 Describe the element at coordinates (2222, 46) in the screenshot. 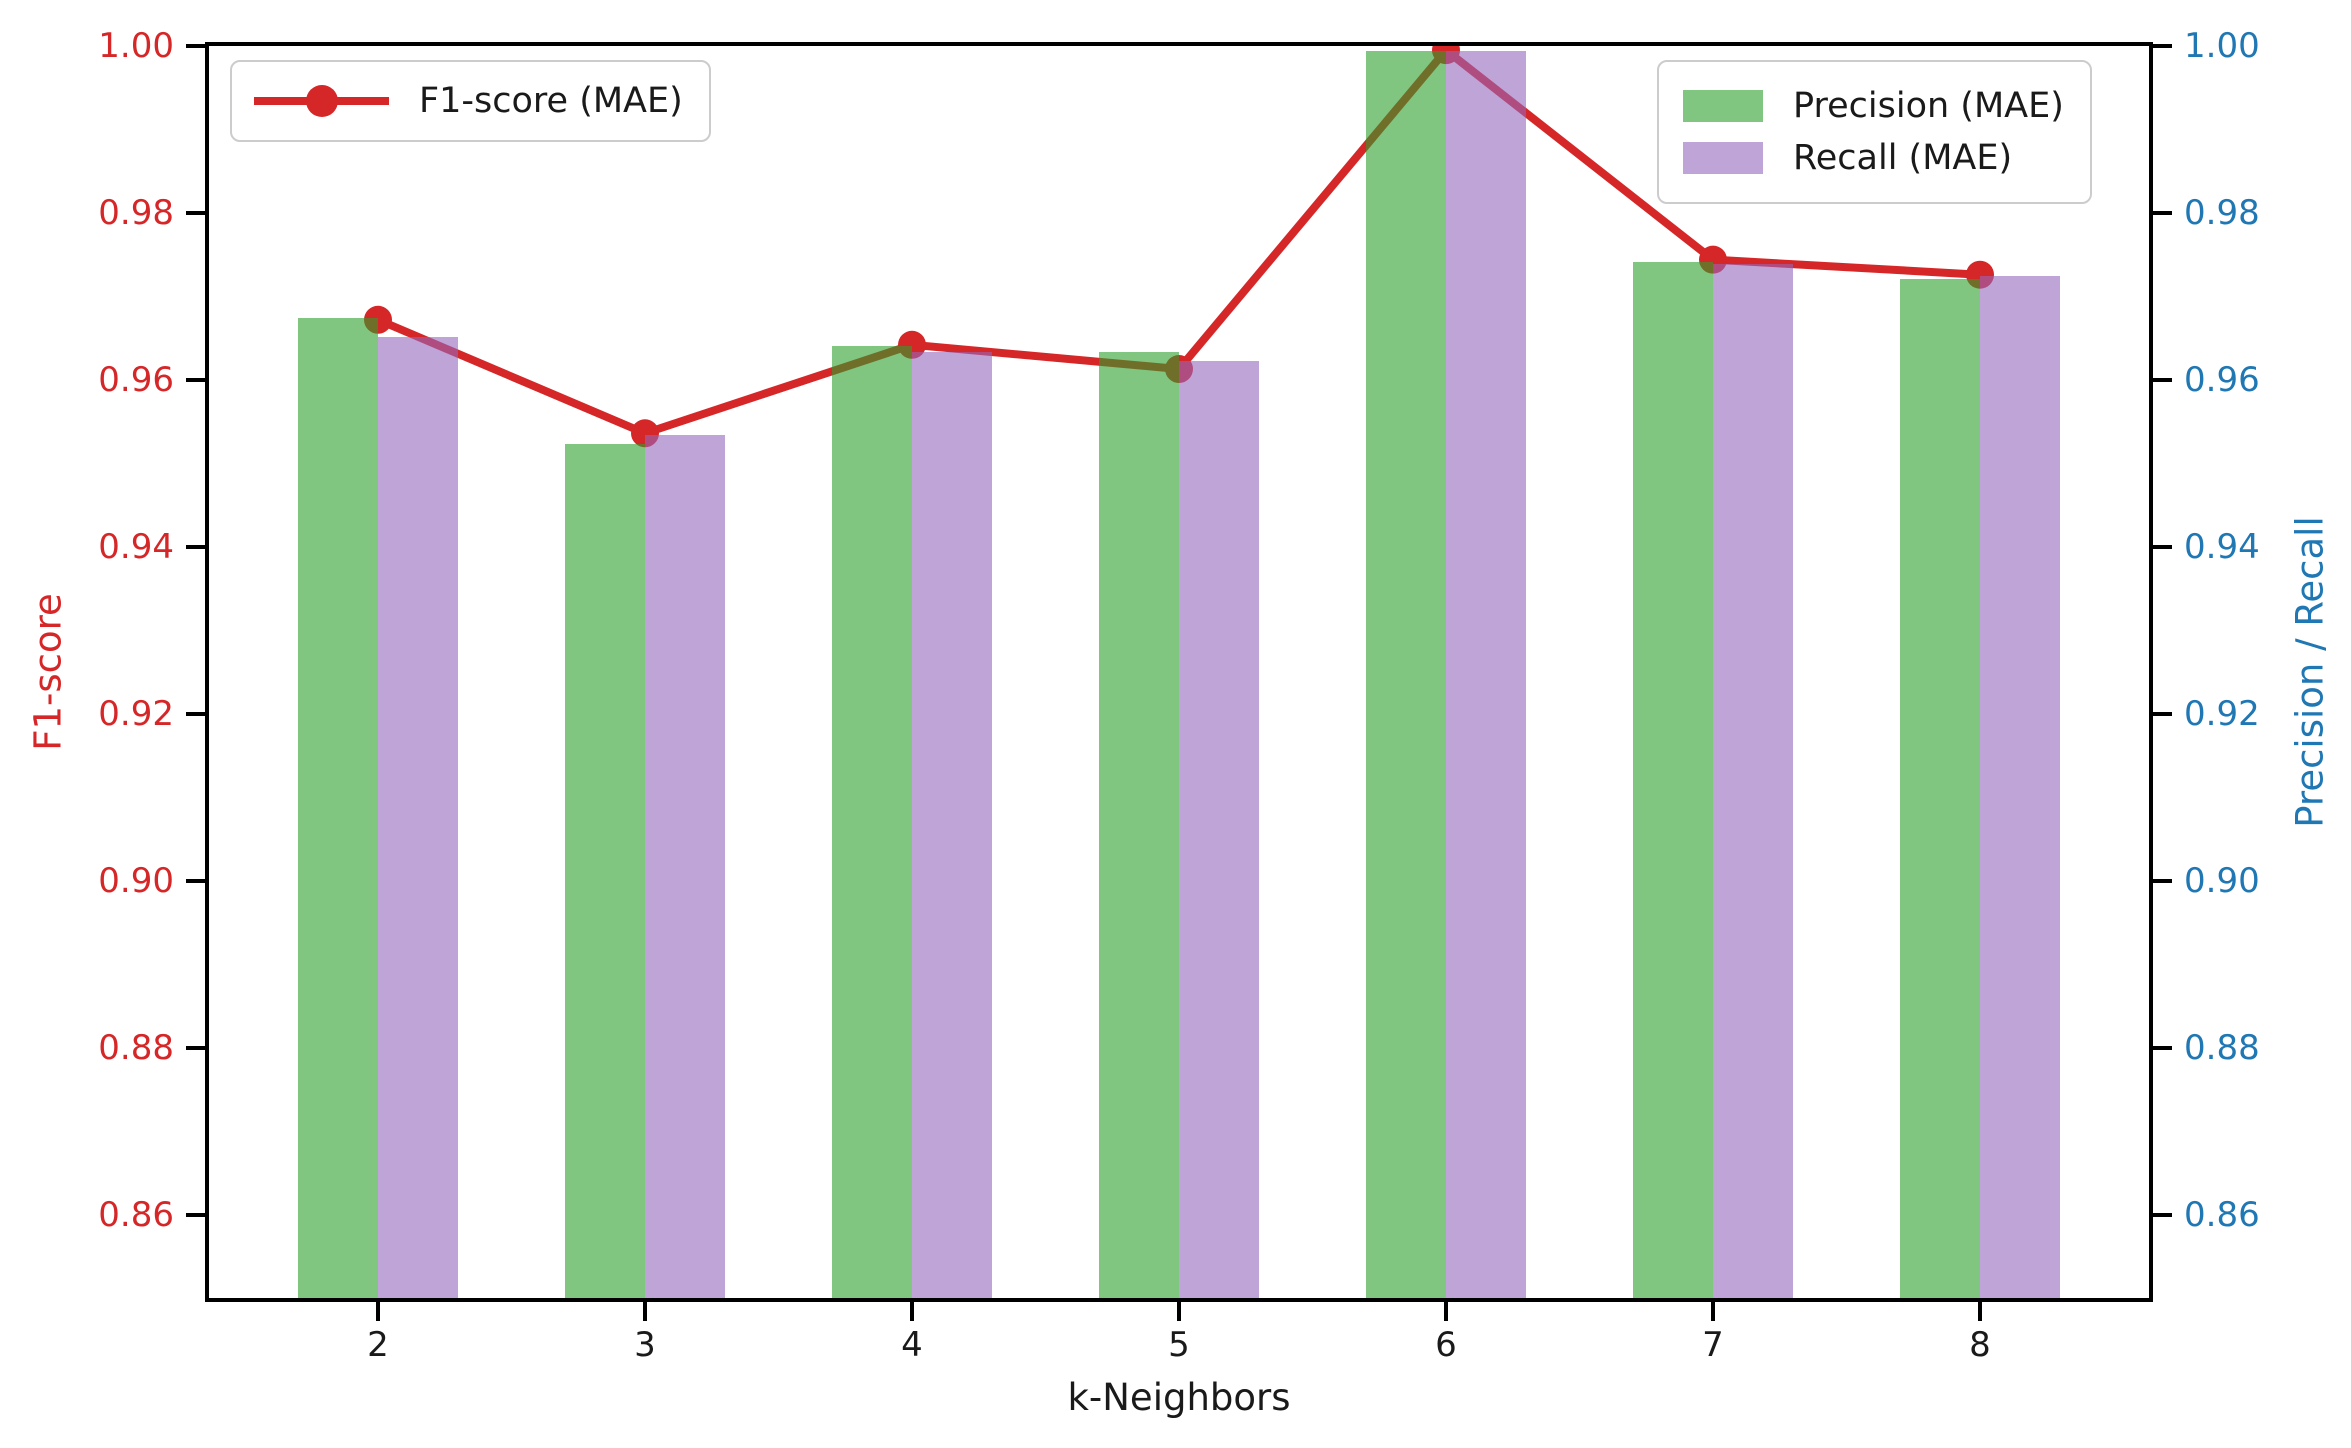

I see `y-tick-label-right: 1.00` at that location.